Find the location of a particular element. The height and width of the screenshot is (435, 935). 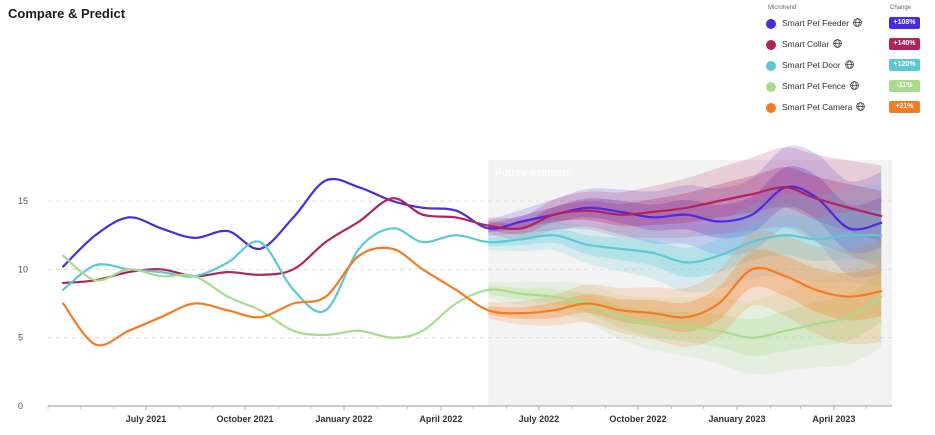

legend-item: Smart Pet Fence -11% is located at coordinates (848, 87).